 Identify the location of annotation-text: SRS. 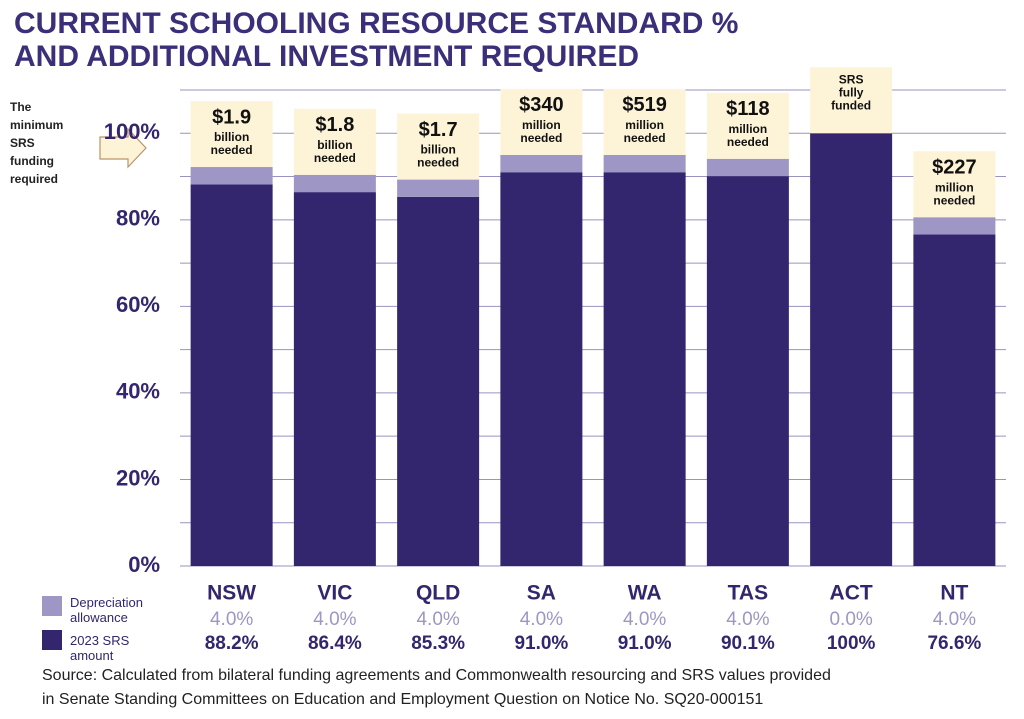
(851, 79).